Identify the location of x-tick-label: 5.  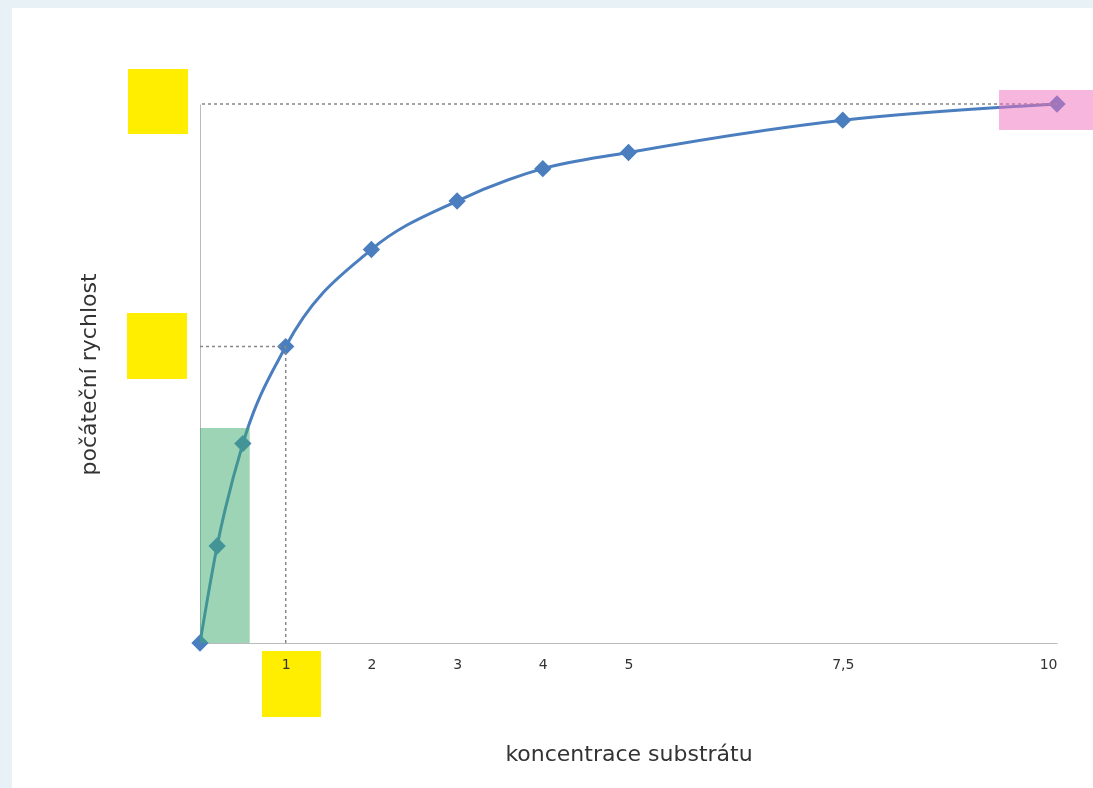
(629, 663).